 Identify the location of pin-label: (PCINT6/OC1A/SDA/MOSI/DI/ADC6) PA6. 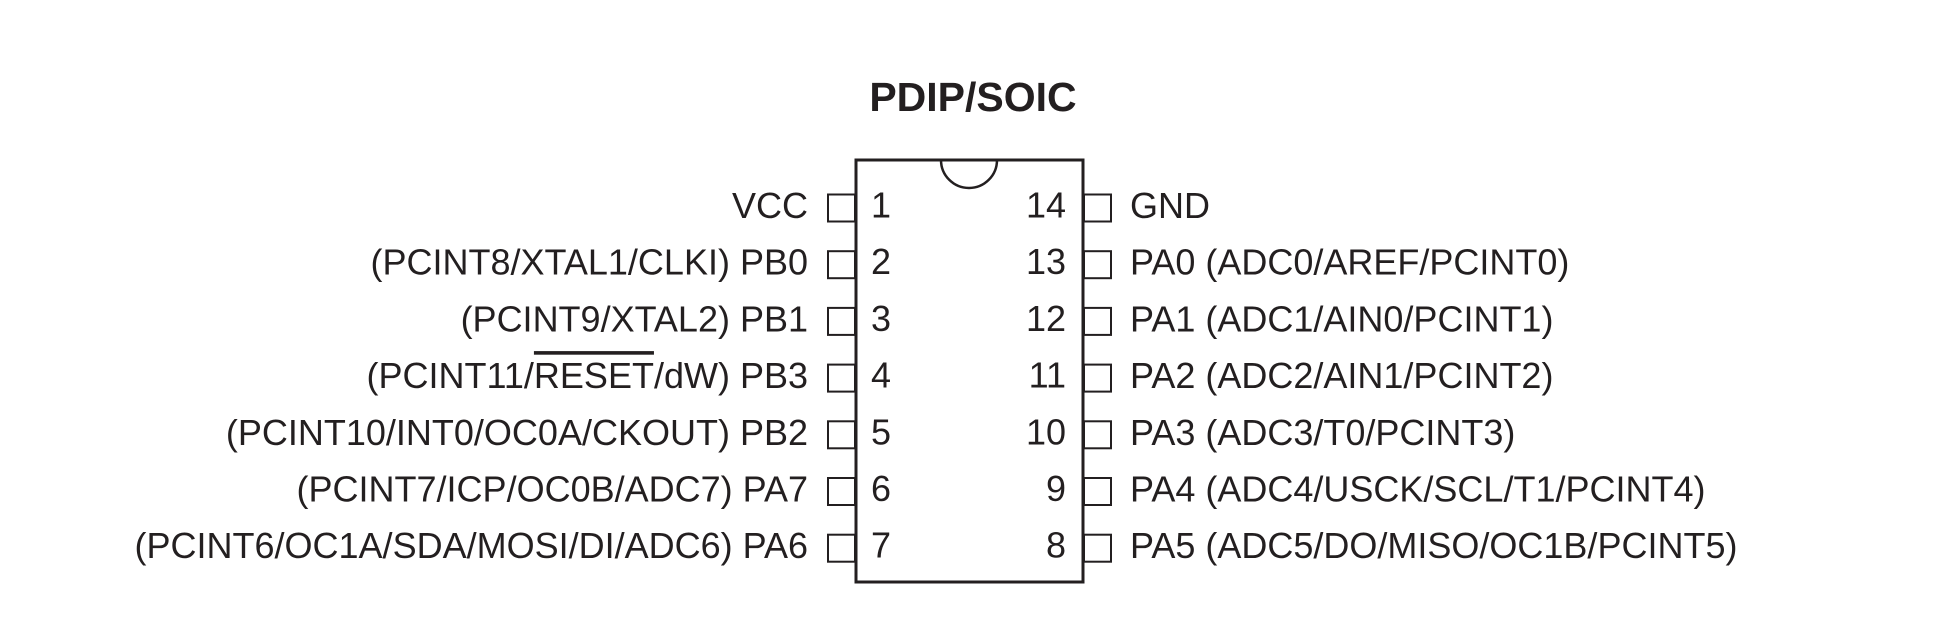
(471, 545).